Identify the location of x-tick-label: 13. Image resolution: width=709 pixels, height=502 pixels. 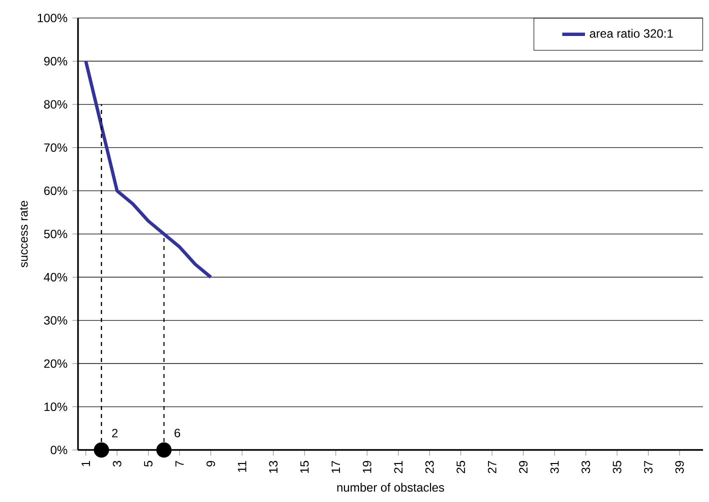
(273, 466).